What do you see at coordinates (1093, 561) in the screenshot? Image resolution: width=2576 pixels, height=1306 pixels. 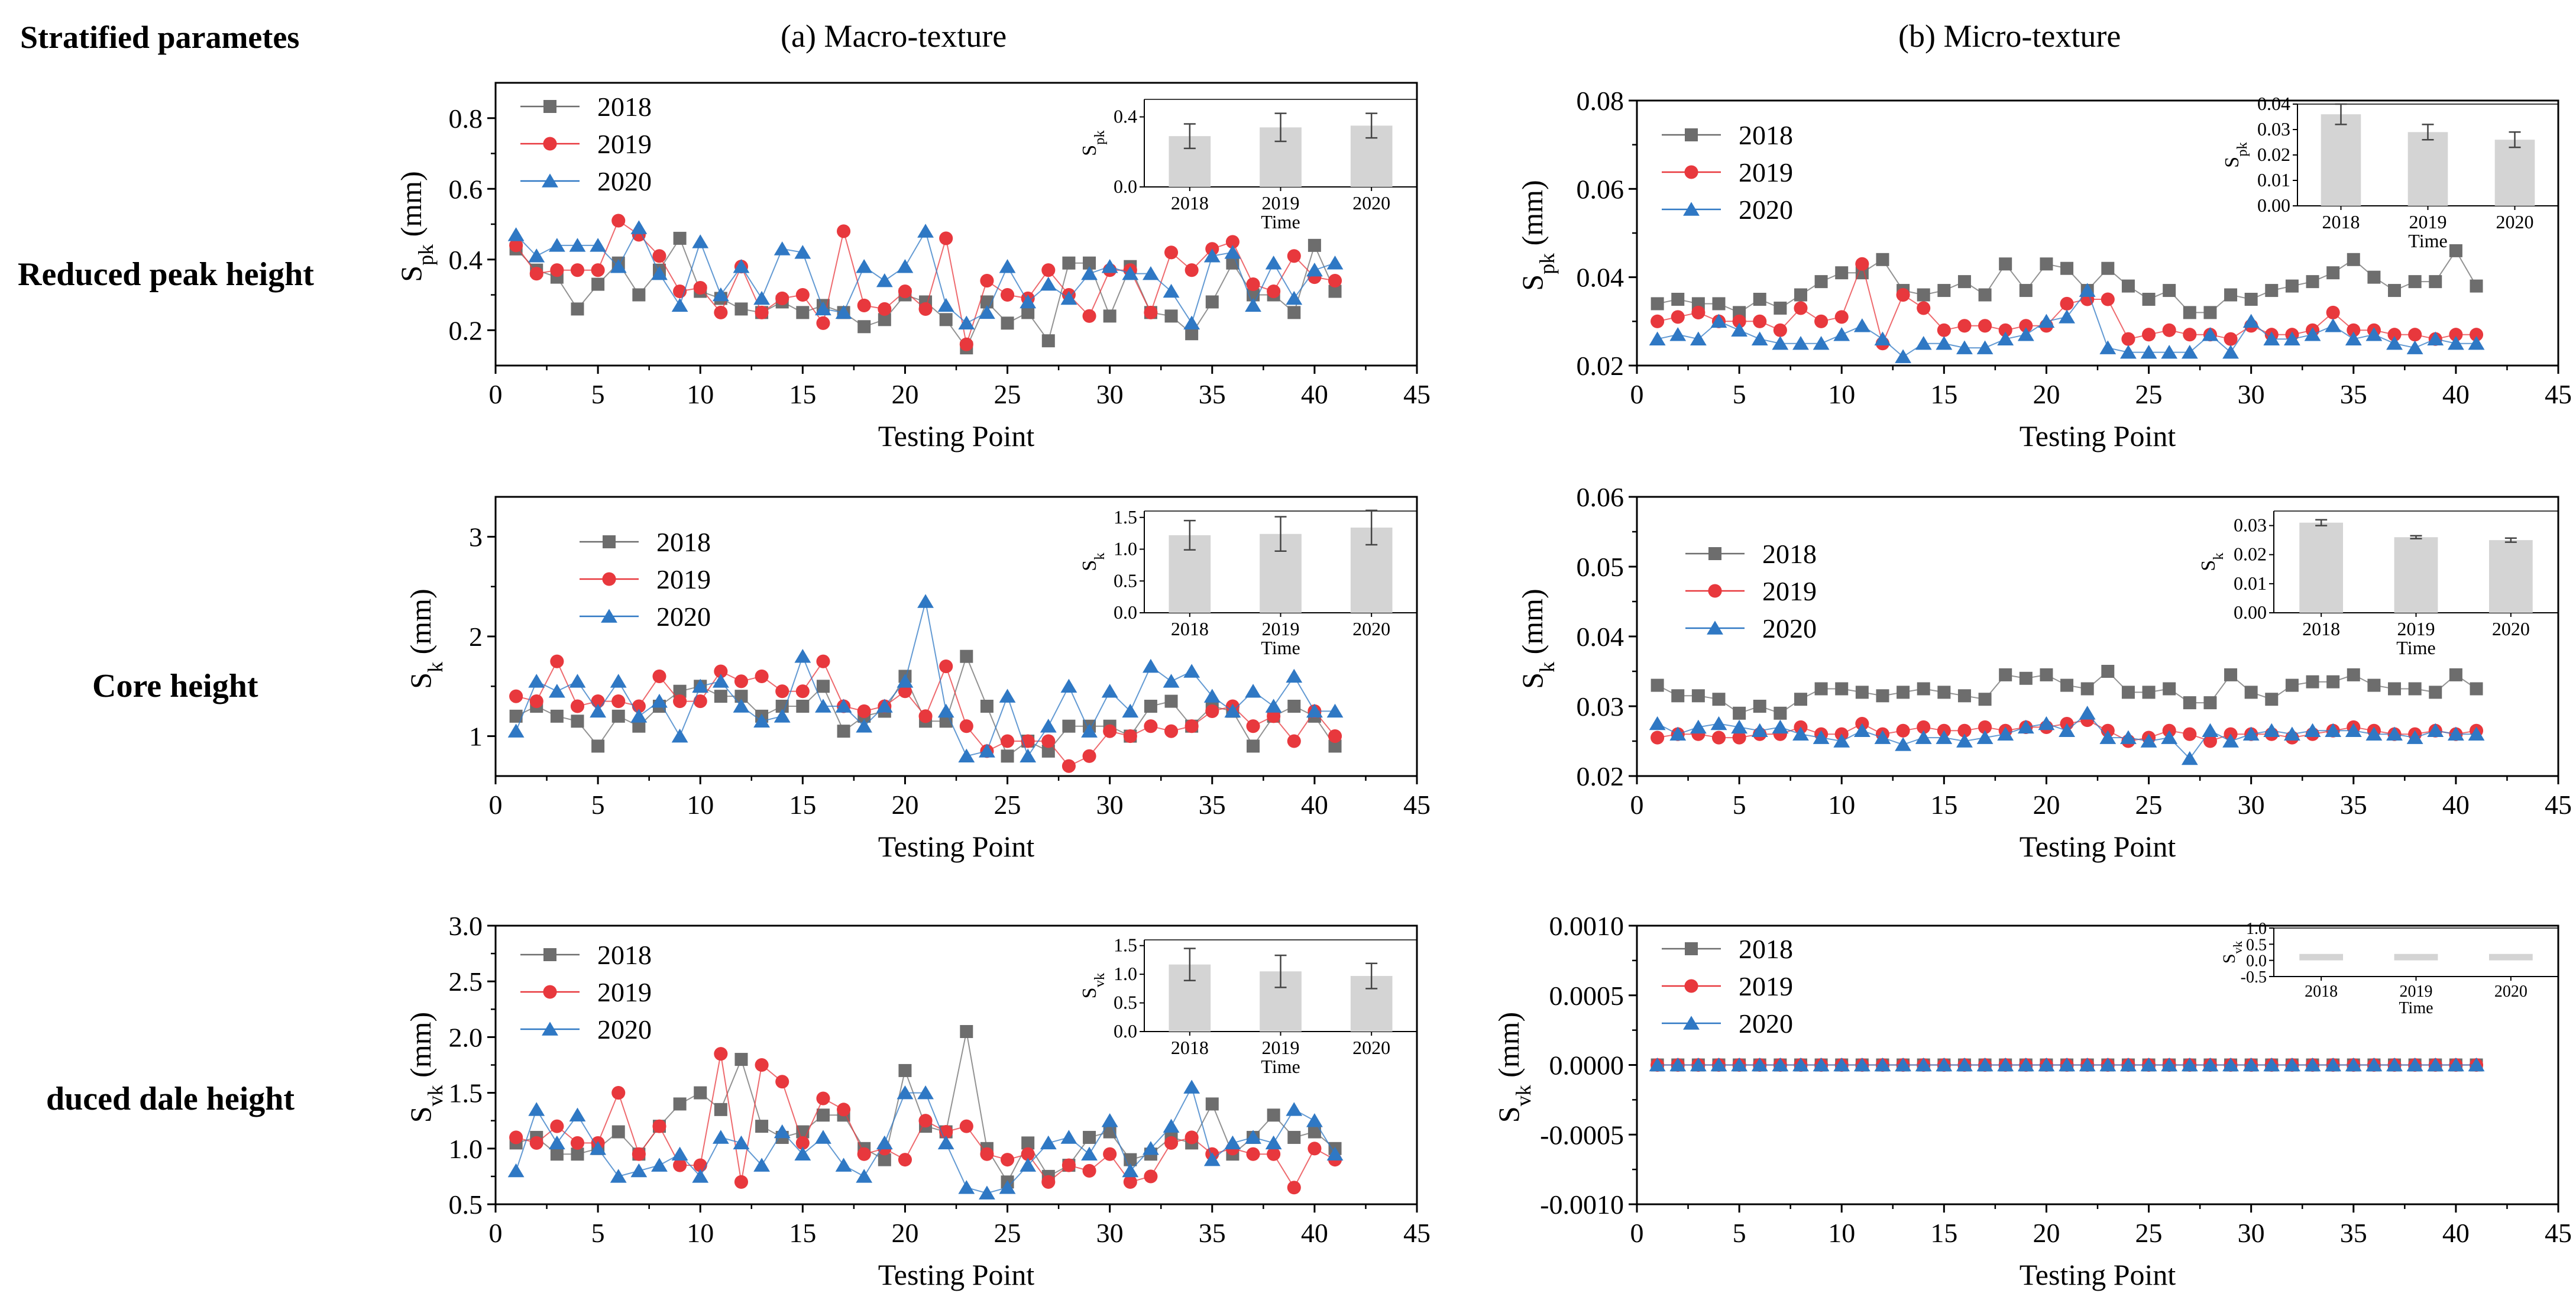 I see `inset-y-axis-label: Sk` at bounding box center [1093, 561].